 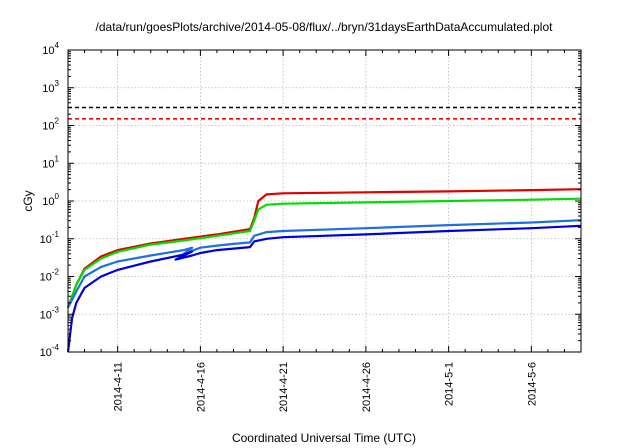 What do you see at coordinates (50, 162) in the screenshot?
I see `y-tick-label: 10¹` at bounding box center [50, 162].